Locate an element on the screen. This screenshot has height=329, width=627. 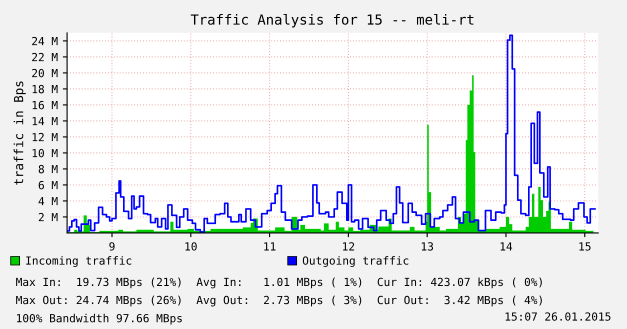
y-tick-label: 10 M is located at coordinates (45, 153).